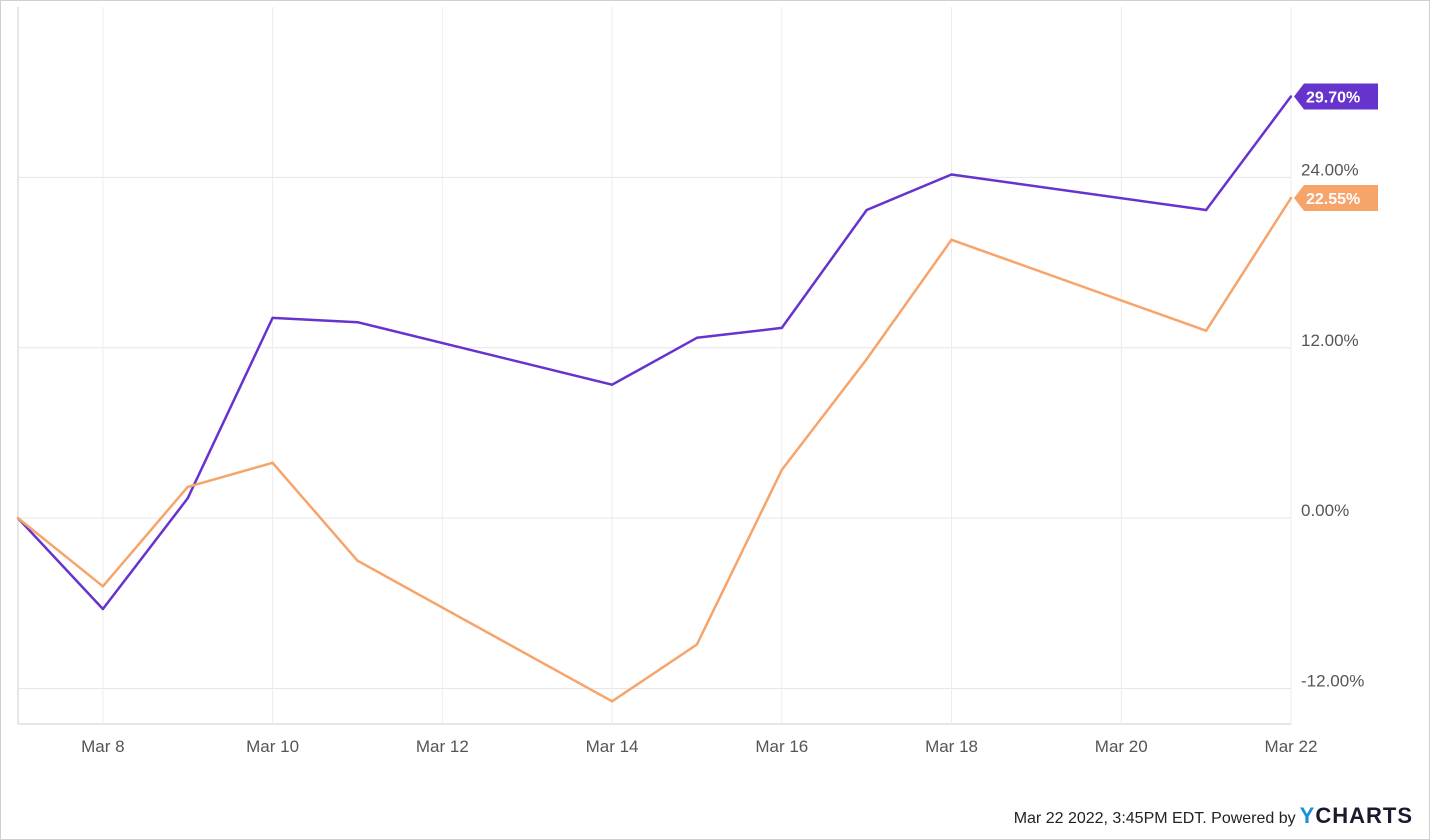 The image size is (1430, 840). What do you see at coordinates (781, 746) in the screenshot?
I see `x-tick-label: Mar 16` at bounding box center [781, 746].